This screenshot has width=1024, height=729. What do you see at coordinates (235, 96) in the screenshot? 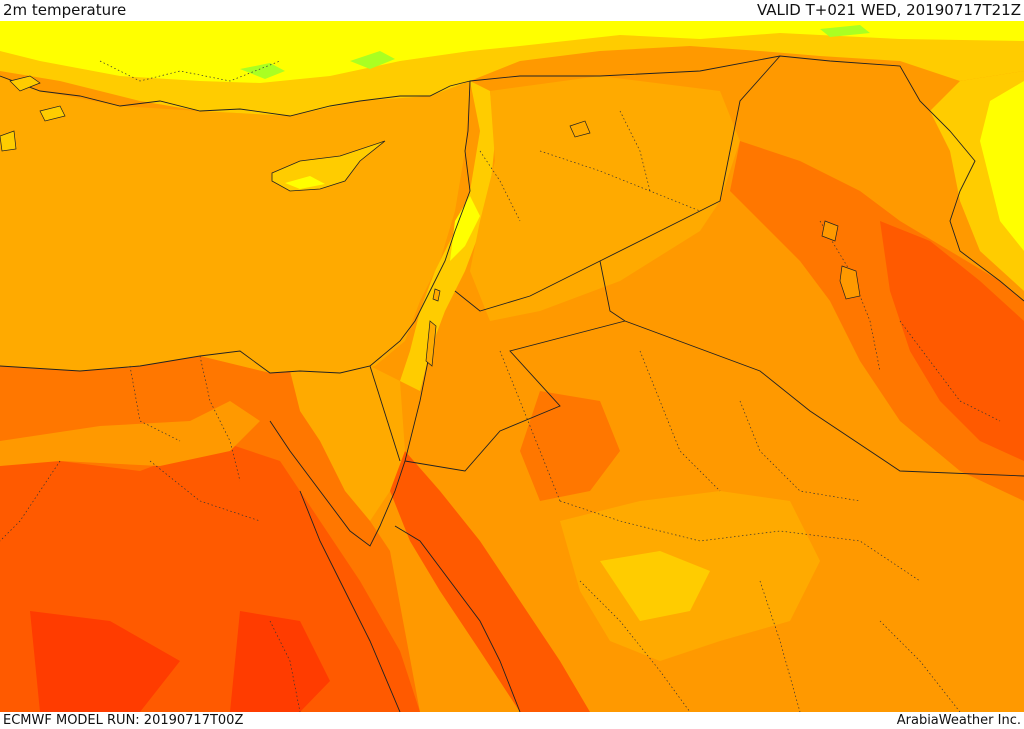
I see `turkey-coastline` at bounding box center [235, 96].